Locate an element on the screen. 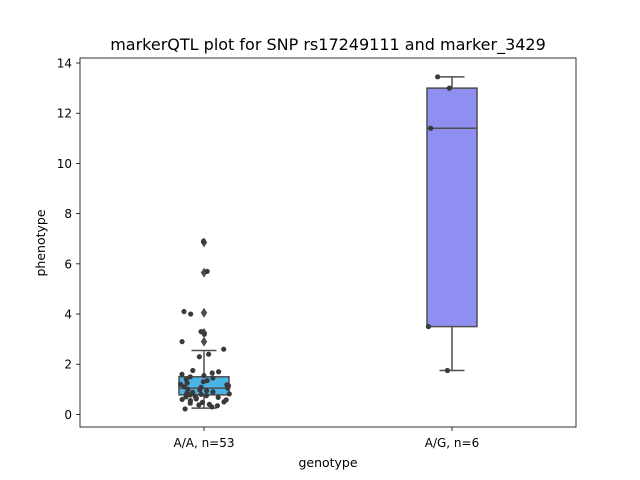  y-tick-label: 12 is located at coordinates (64, 114).